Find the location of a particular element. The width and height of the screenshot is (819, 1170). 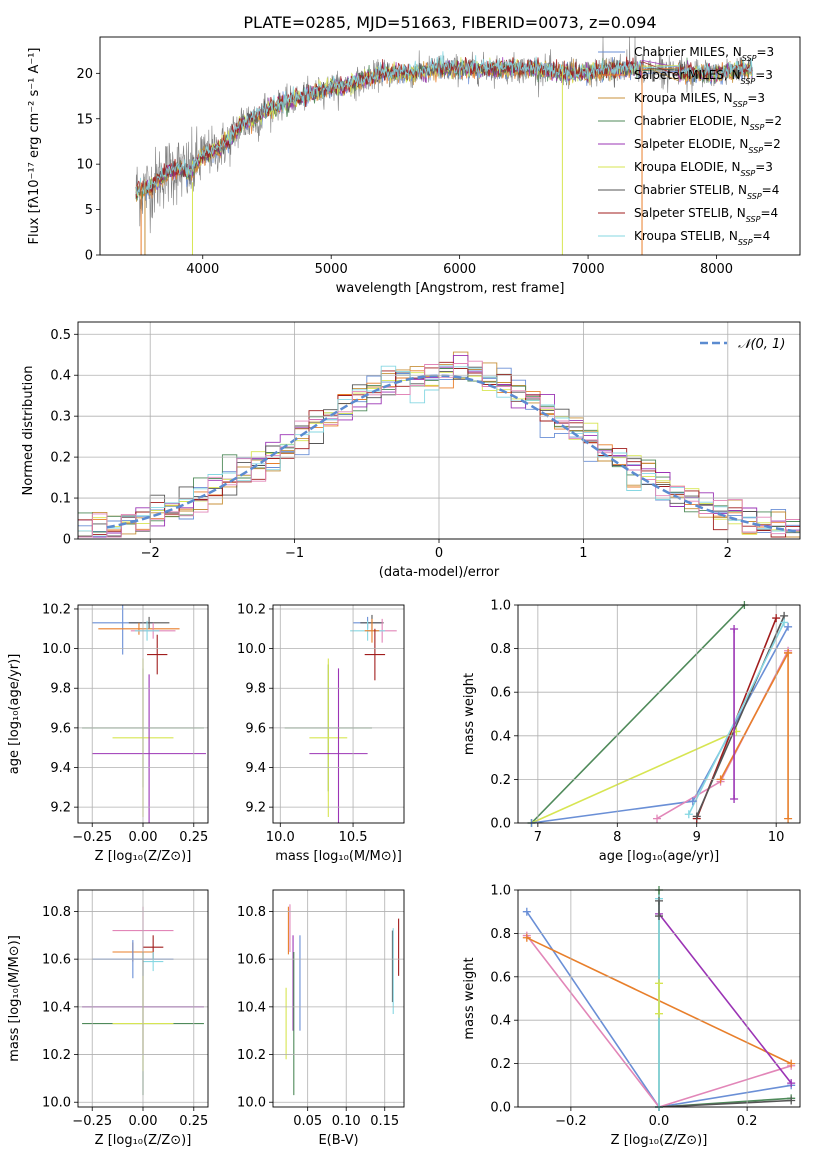

x-tick-label: −0.25 is located at coordinates (92, 1121).